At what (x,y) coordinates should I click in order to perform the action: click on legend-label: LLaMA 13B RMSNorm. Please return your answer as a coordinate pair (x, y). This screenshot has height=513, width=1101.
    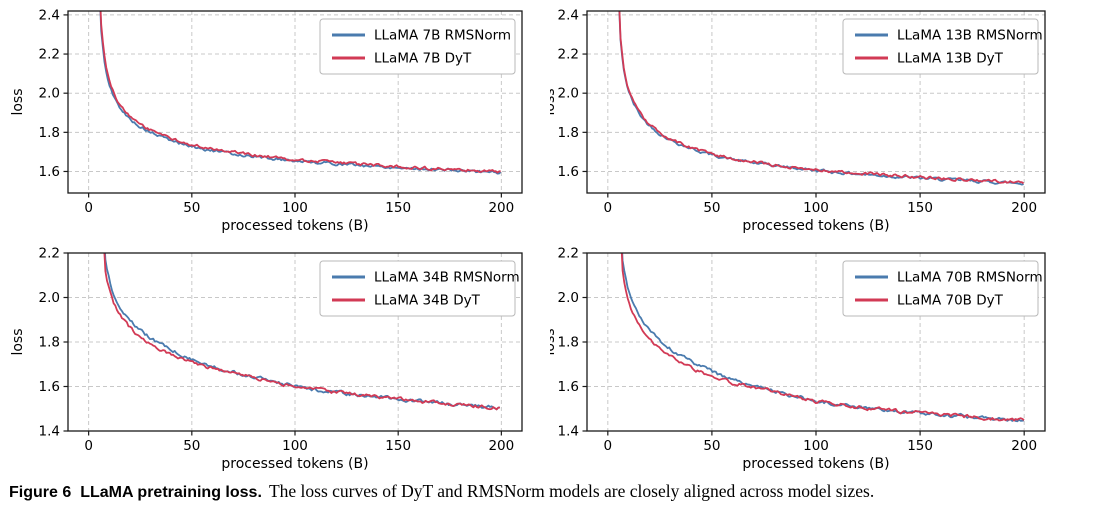
    Looking at the image, I should click on (970, 36).